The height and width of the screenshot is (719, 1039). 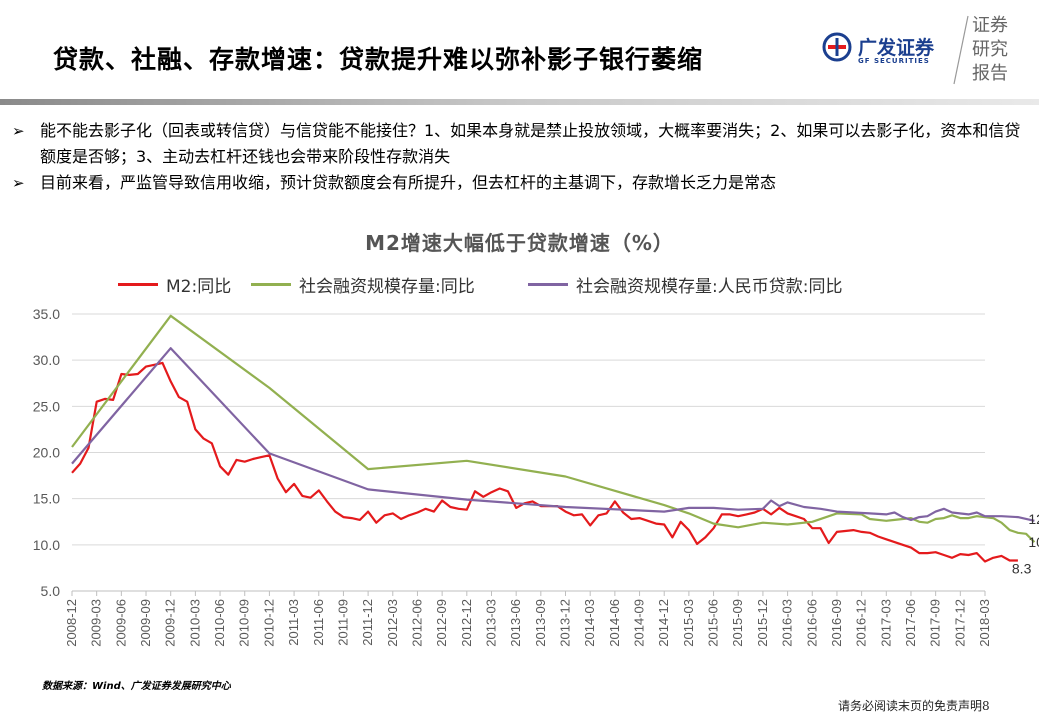 I want to click on x-tick-label: 2015-03, so click(x=688, y=623).